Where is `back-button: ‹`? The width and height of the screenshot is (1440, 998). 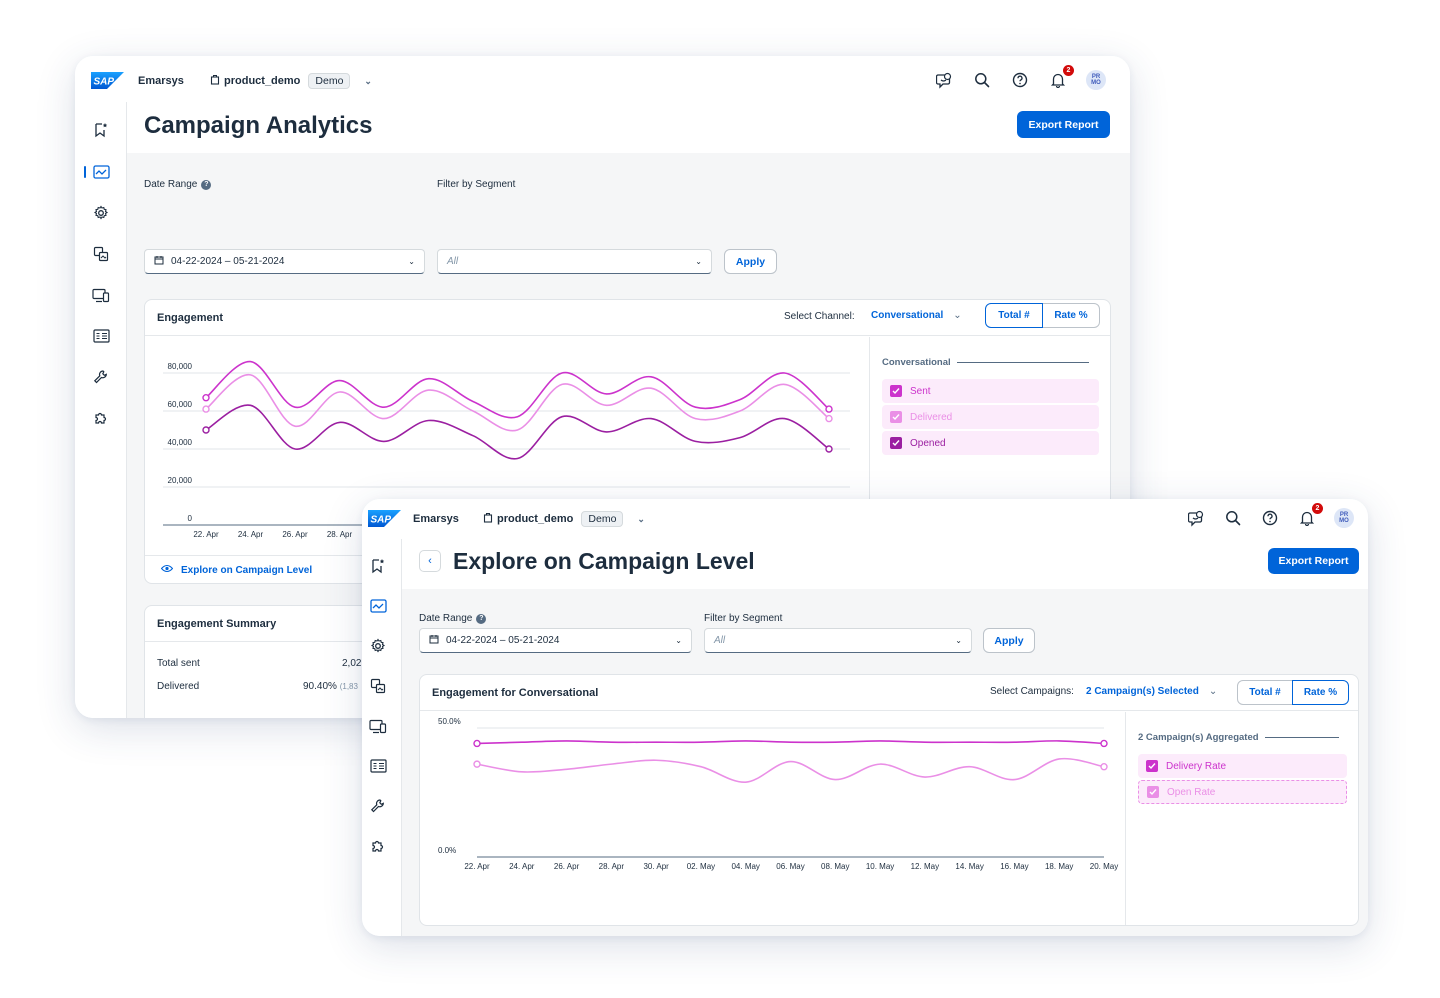
back-button: ‹ is located at coordinates (430, 561).